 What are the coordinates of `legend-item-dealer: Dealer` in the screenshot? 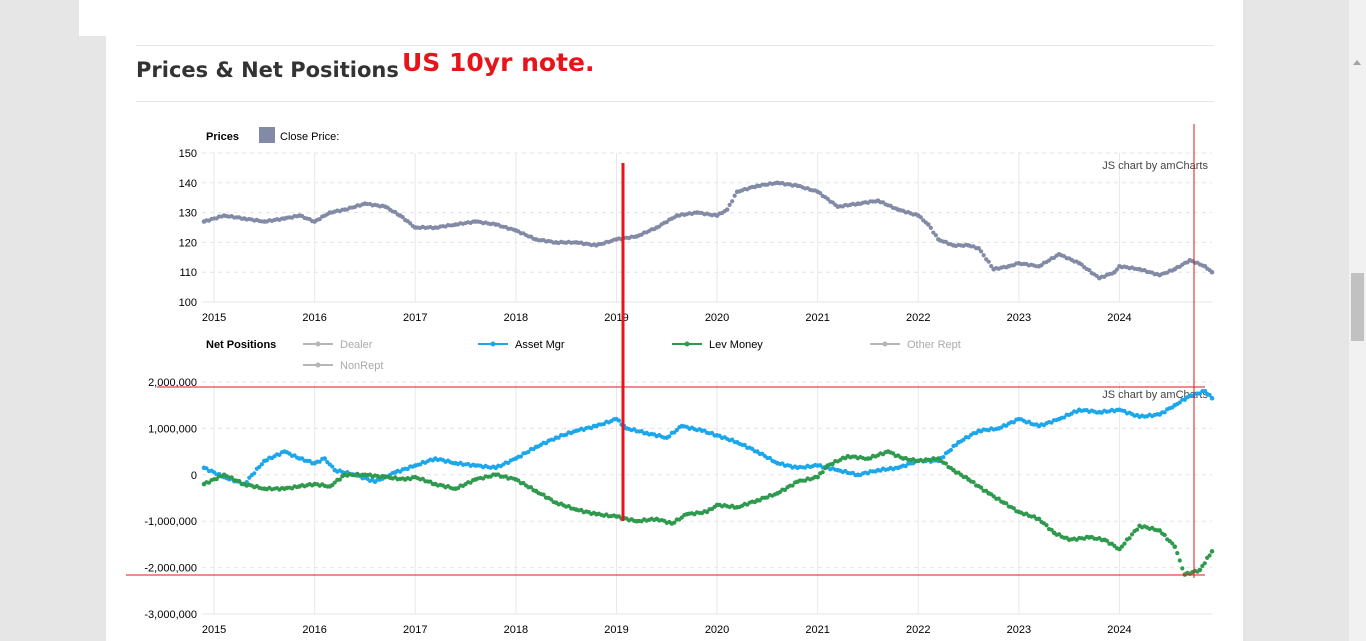 It's located at (338, 345).